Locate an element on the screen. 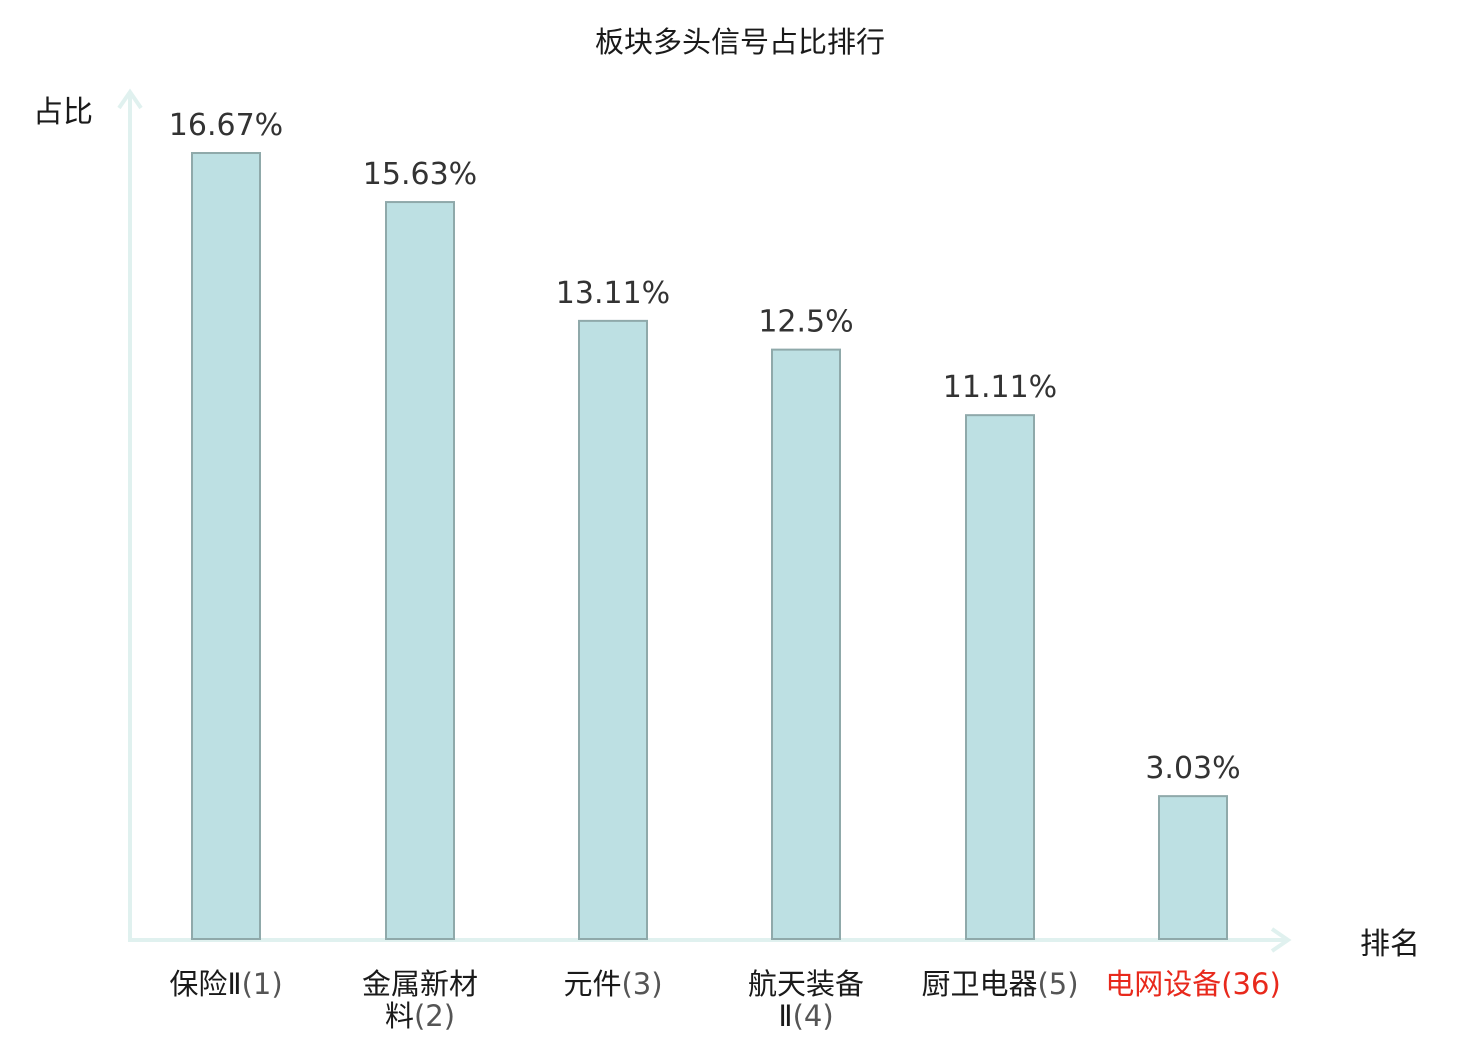  x-axis-label: 排名 is located at coordinates (1390, 944).